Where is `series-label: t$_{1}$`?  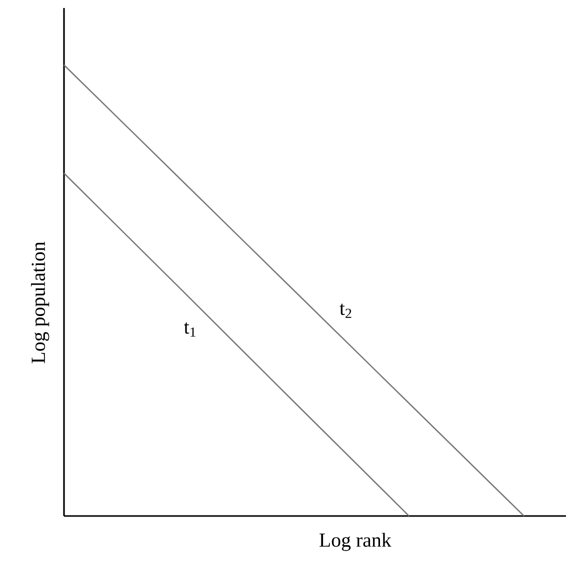
series-label: t$_{1}$ is located at coordinates (190, 329).